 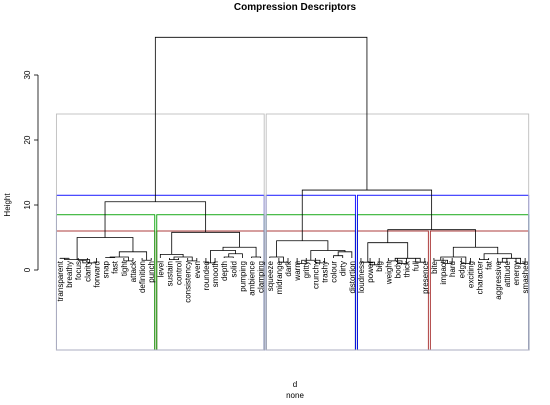 I want to click on leaf-label: transparent, so click(x=60, y=280).